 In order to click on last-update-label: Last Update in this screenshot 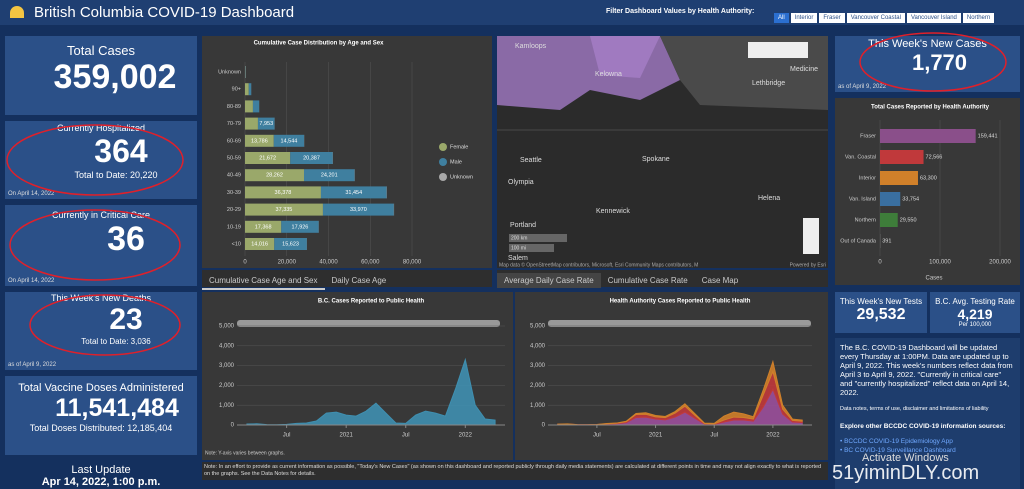, I will do `click(101, 470)`.